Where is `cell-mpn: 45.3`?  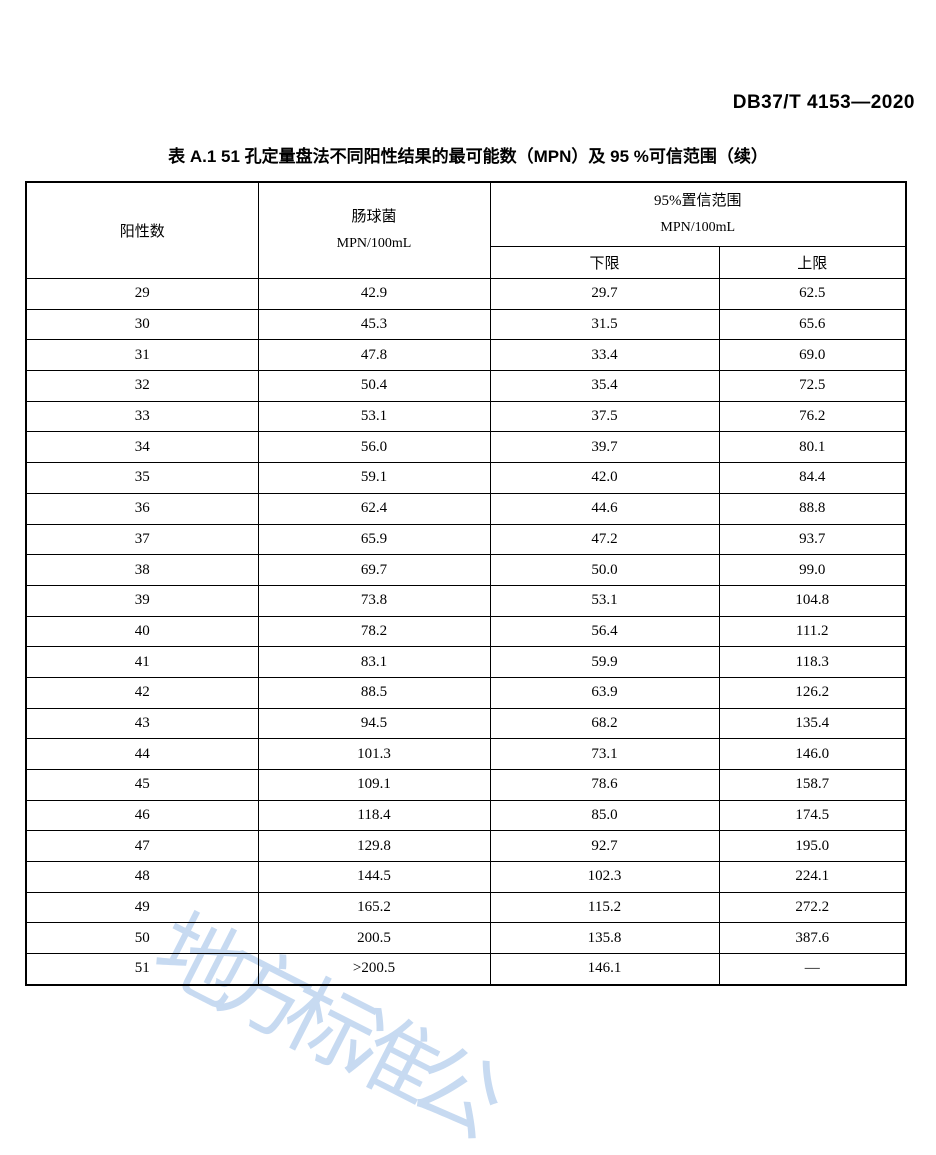 cell-mpn: 45.3 is located at coordinates (374, 324).